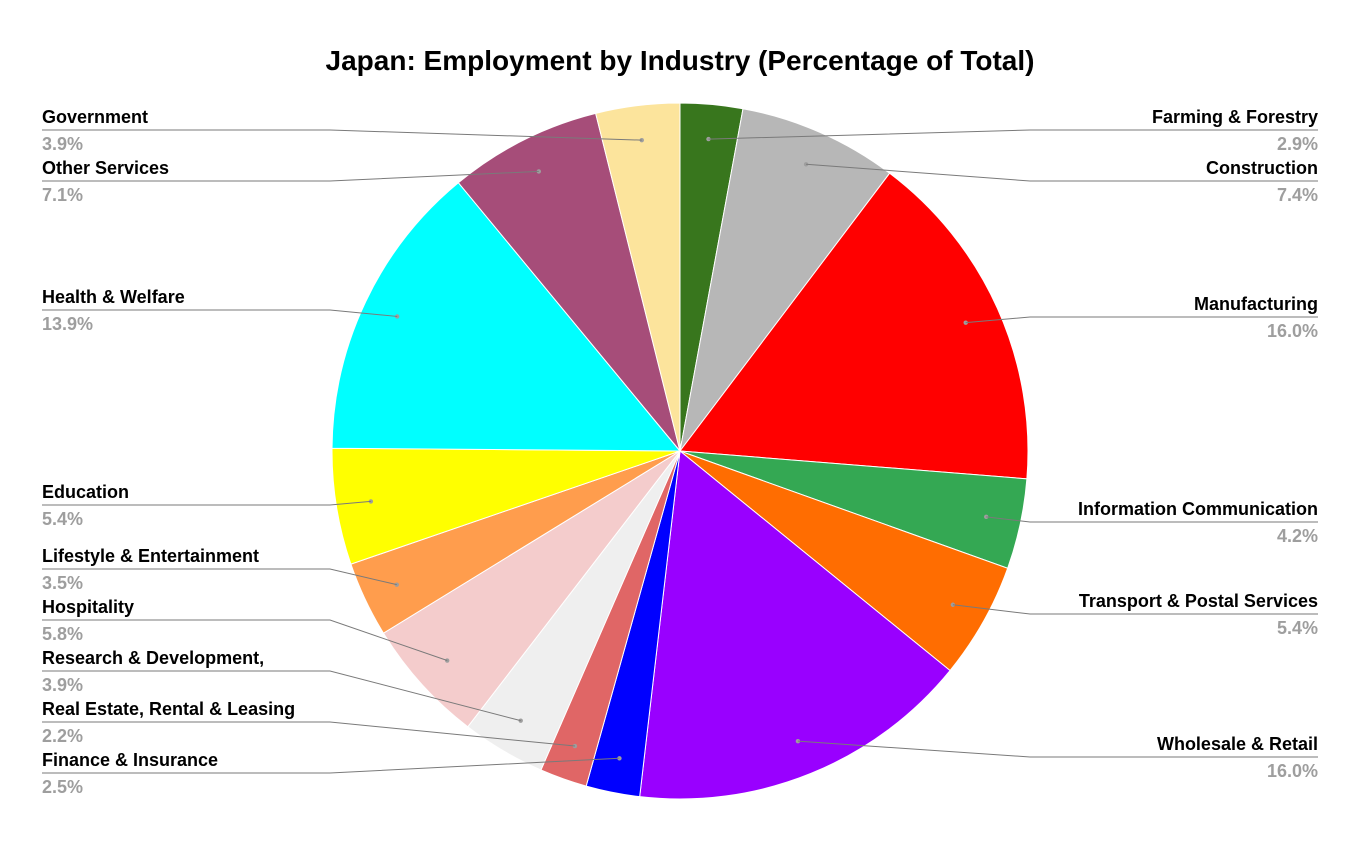 Image resolution: width=1361 pixels, height=841 pixels. Describe the element at coordinates (62, 583) in the screenshot. I see `value-lifestyle-entertainment: 3.5%` at that location.